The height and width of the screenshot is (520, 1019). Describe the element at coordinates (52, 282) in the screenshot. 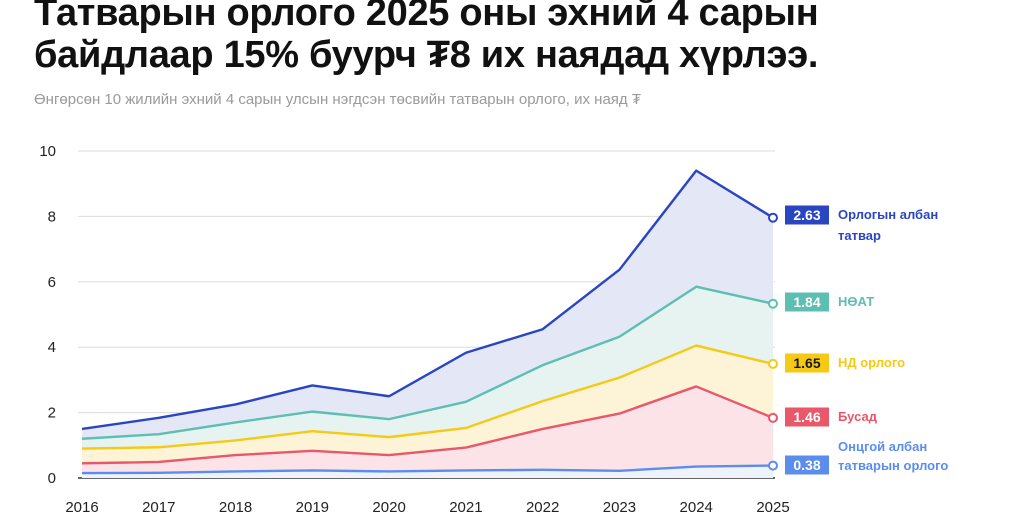

I see `y-tick-label: 6` at that location.